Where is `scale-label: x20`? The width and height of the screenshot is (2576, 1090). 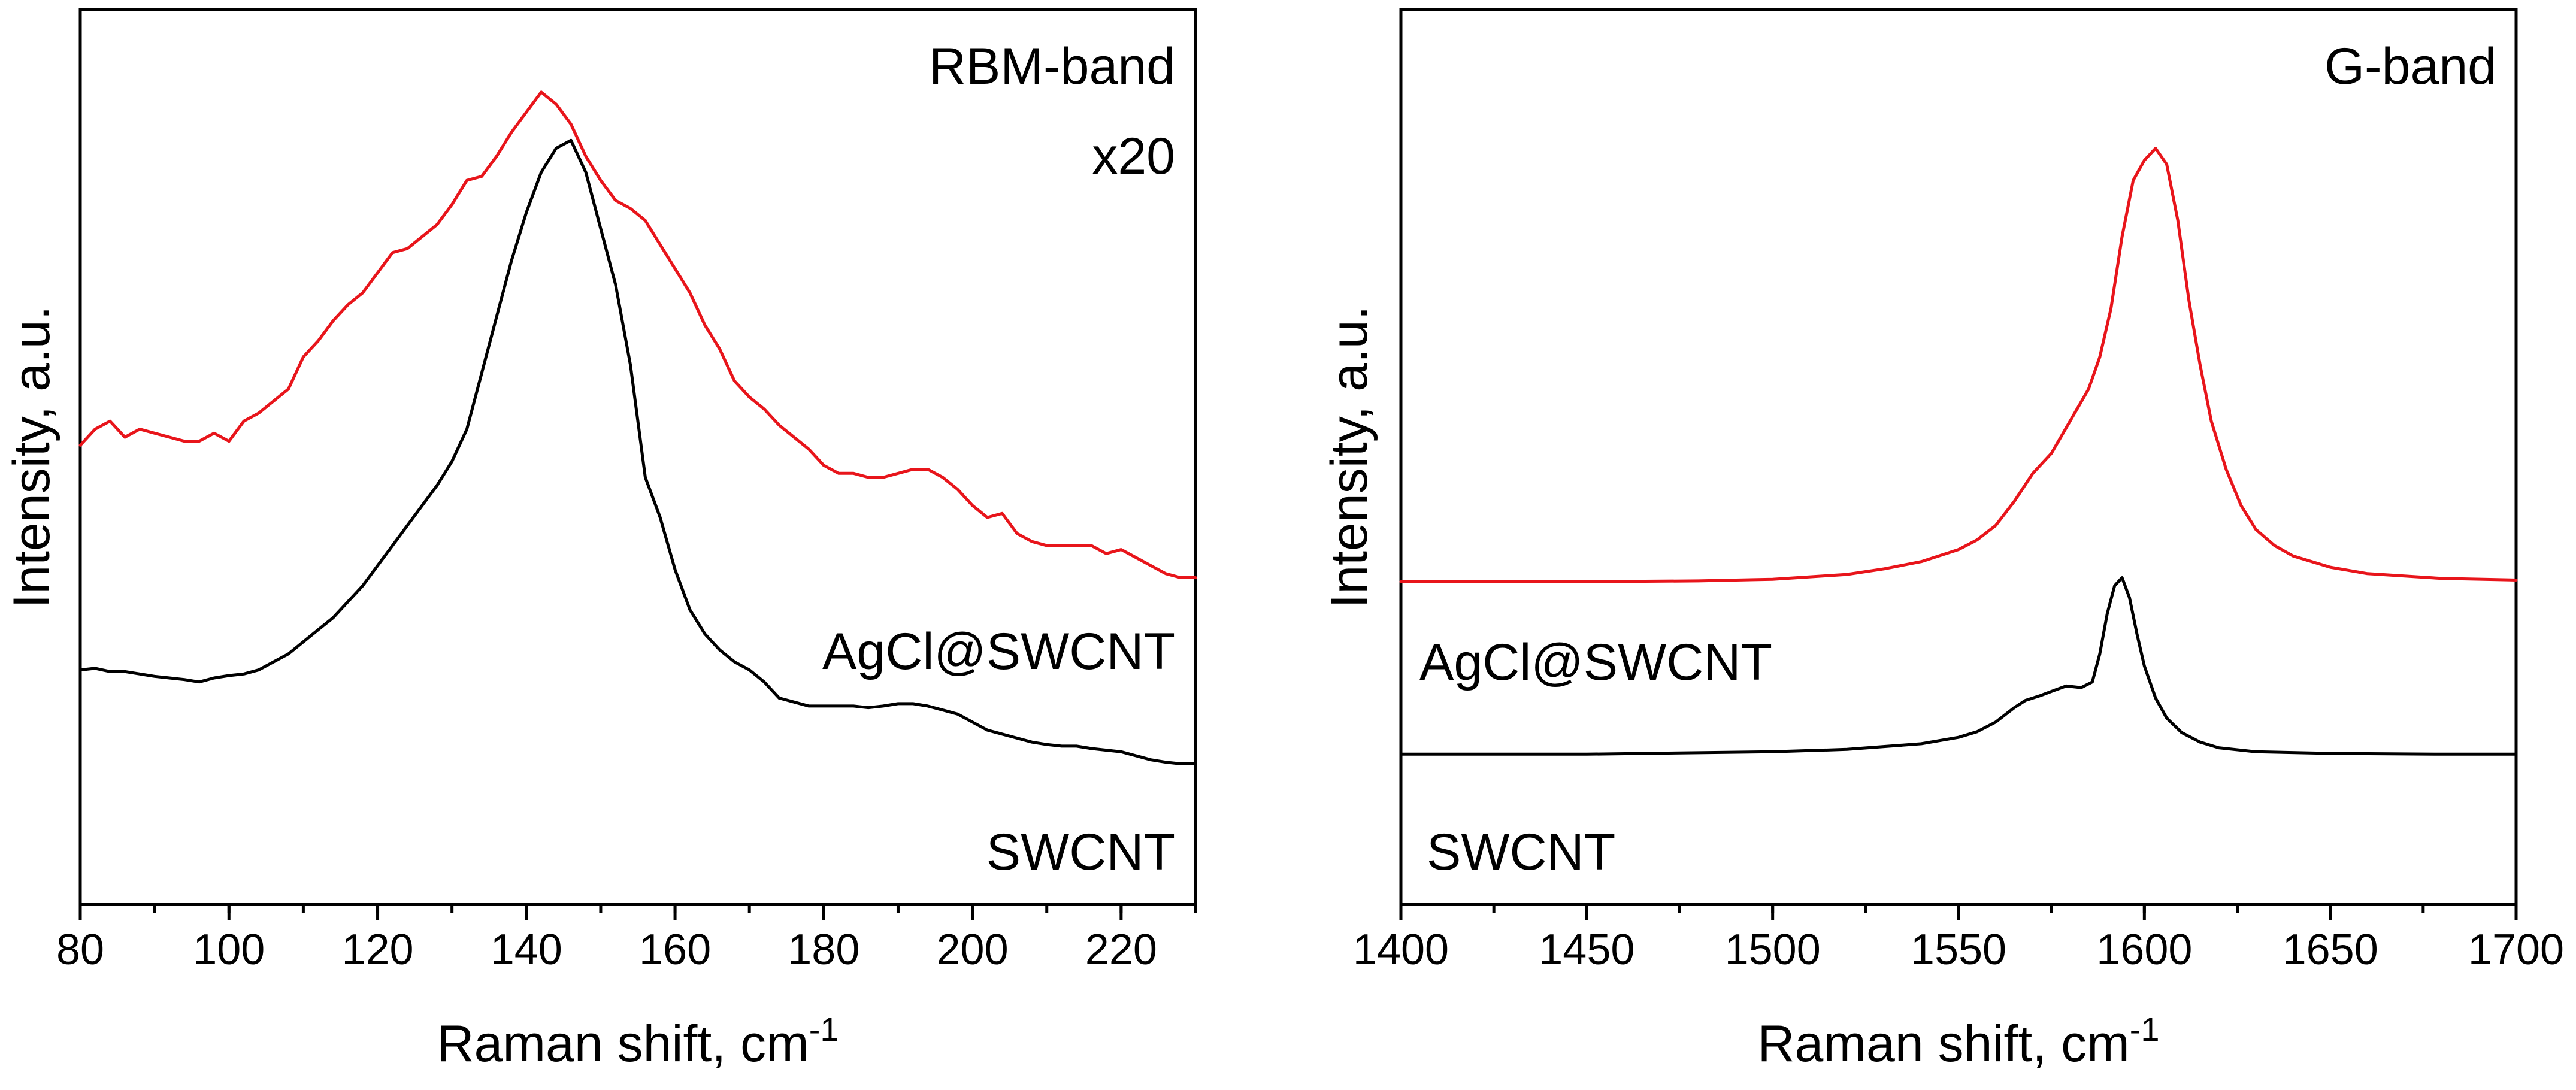 scale-label: x20 is located at coordinates (1133, 156).